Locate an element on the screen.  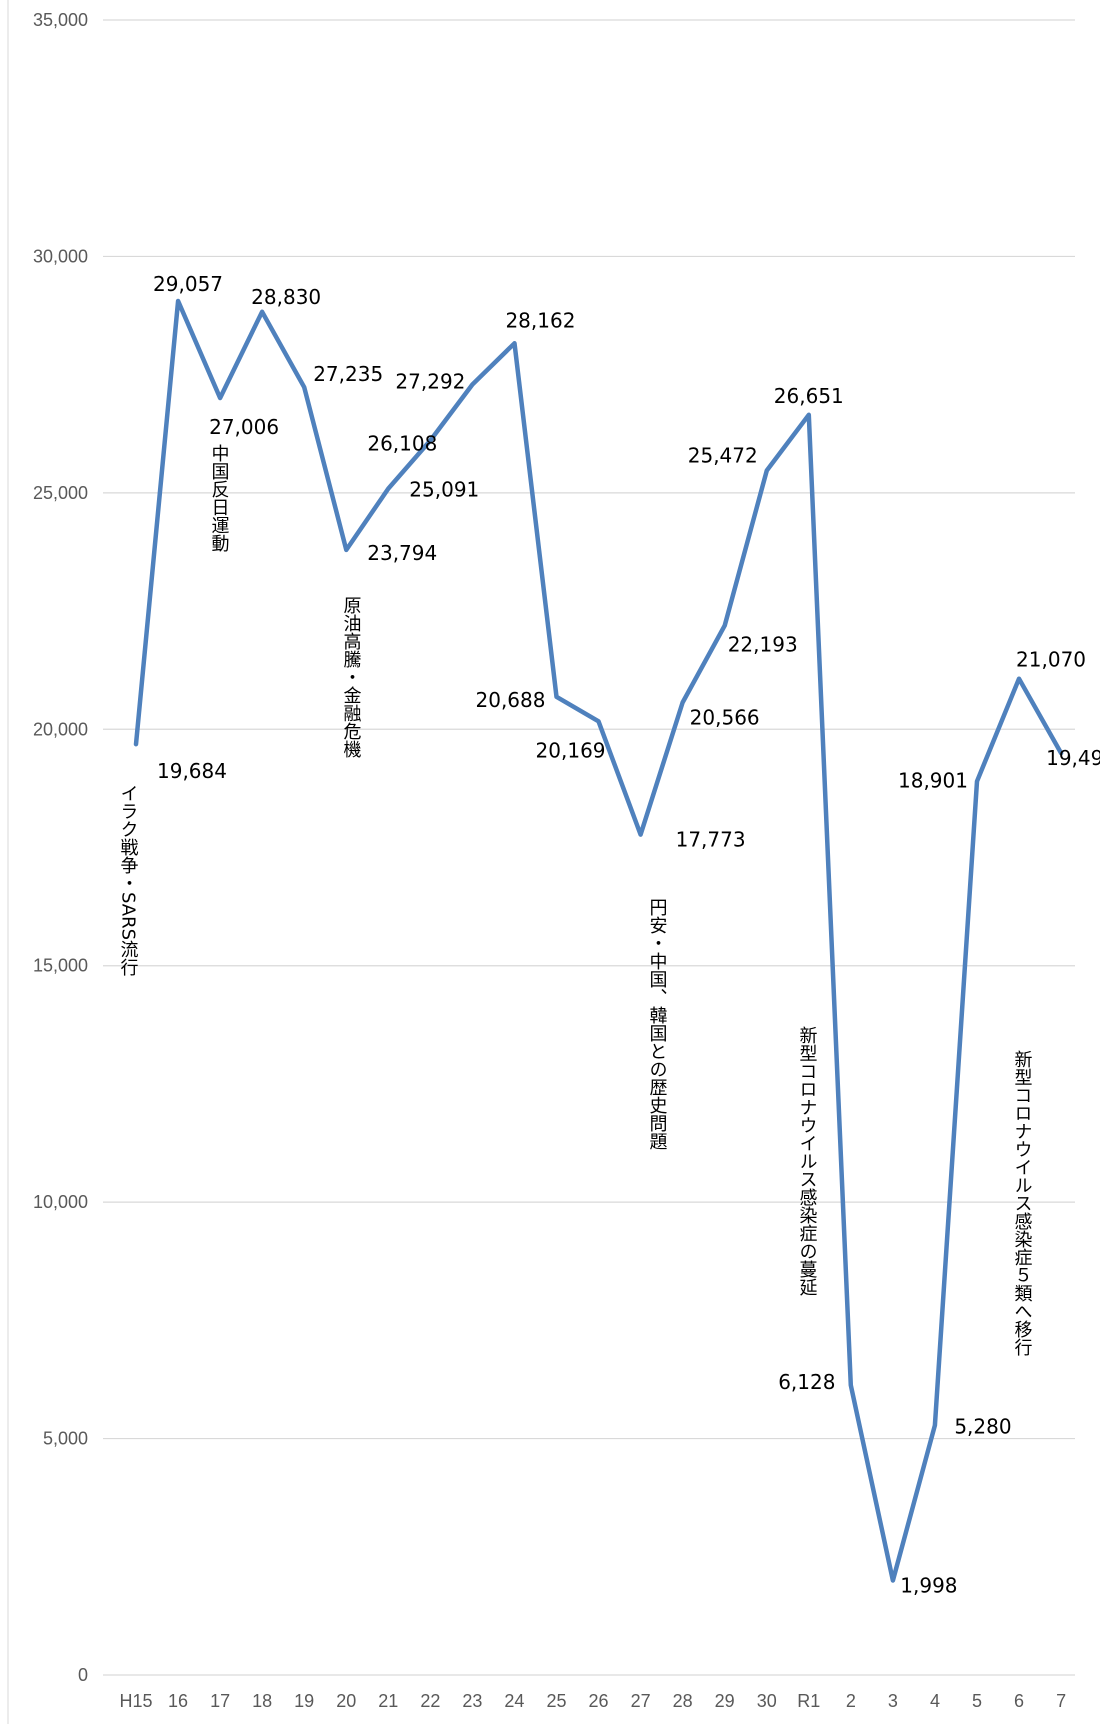
x-tick-label: 17 is located at coordinates (220, 1701).